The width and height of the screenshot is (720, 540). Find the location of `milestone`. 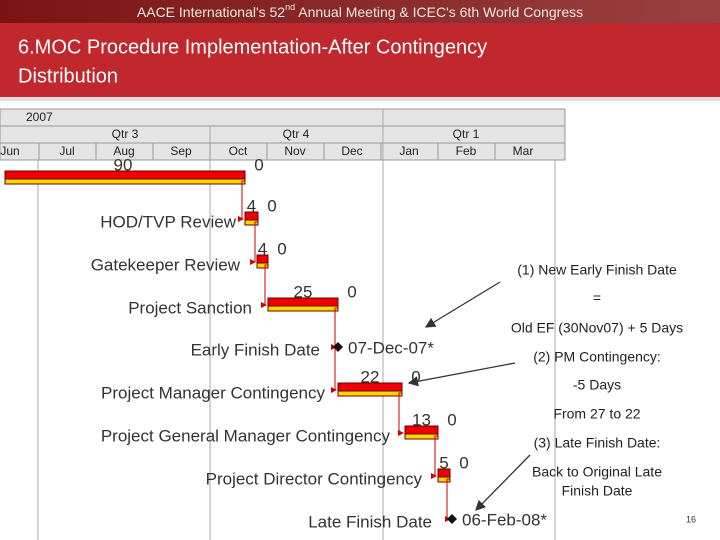

milestone is located at coordinates (452, 519).